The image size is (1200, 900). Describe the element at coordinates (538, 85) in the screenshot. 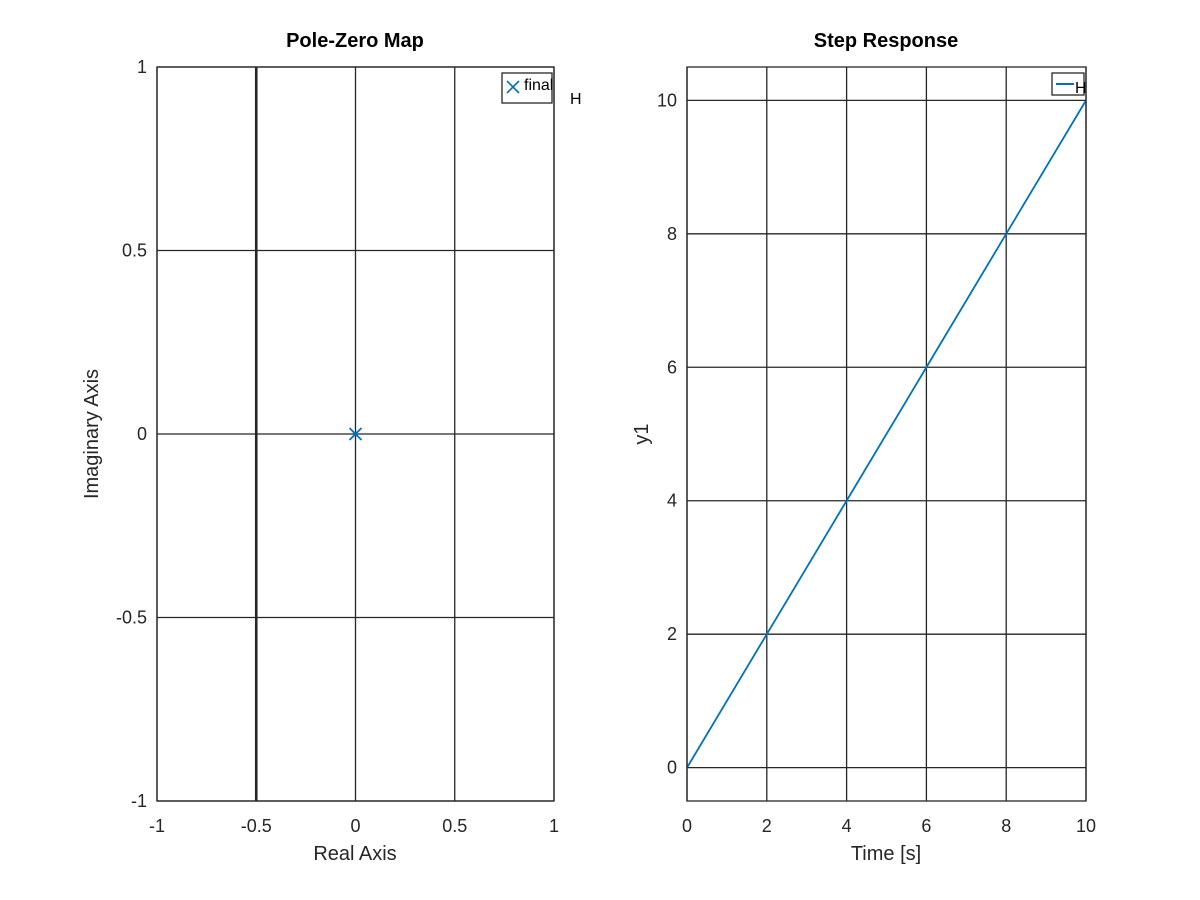

I see `pz-legend-label: final` at that location.